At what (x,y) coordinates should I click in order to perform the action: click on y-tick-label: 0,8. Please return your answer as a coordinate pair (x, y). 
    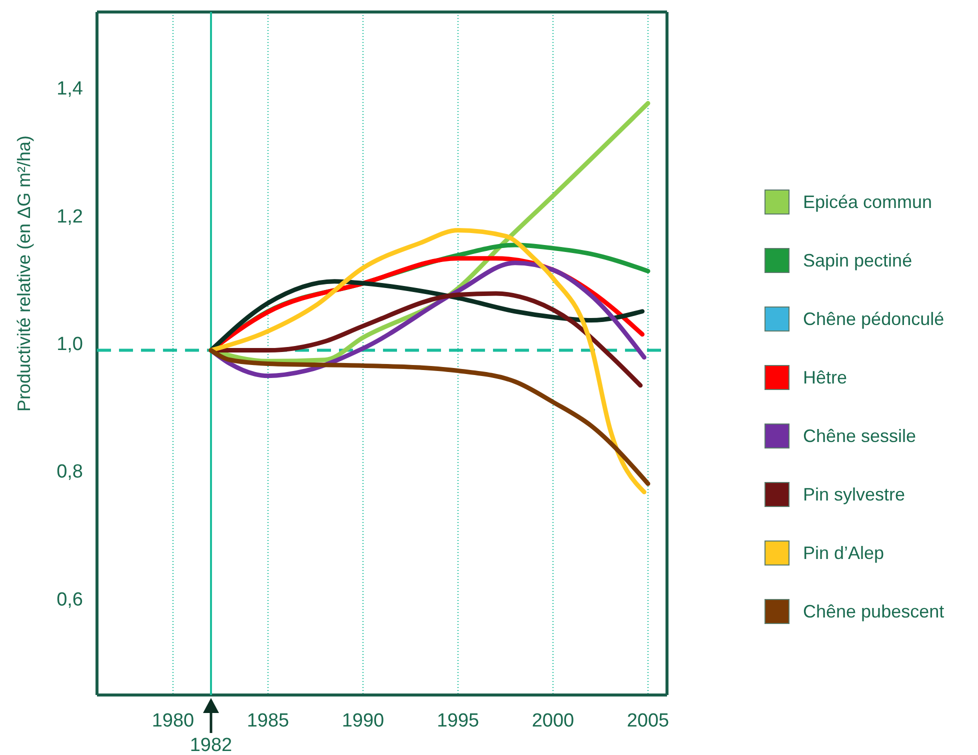
    Looking at the image, I should click on (69, 472).